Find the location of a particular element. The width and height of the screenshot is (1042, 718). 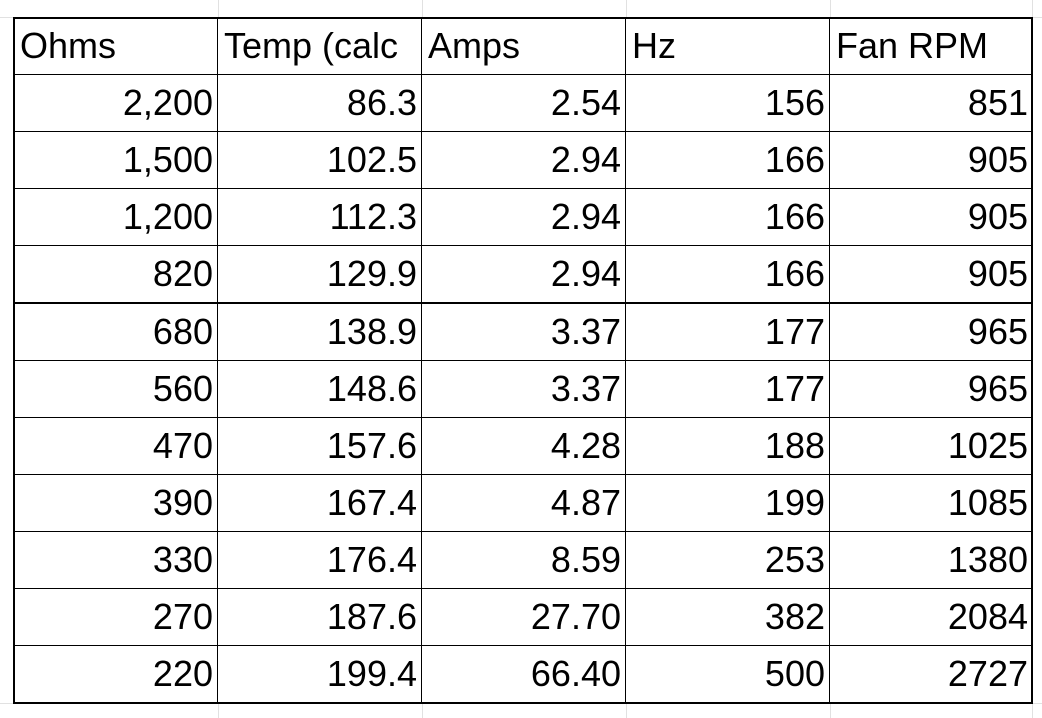

cell: 1380 is located at coordinates (931, 559).